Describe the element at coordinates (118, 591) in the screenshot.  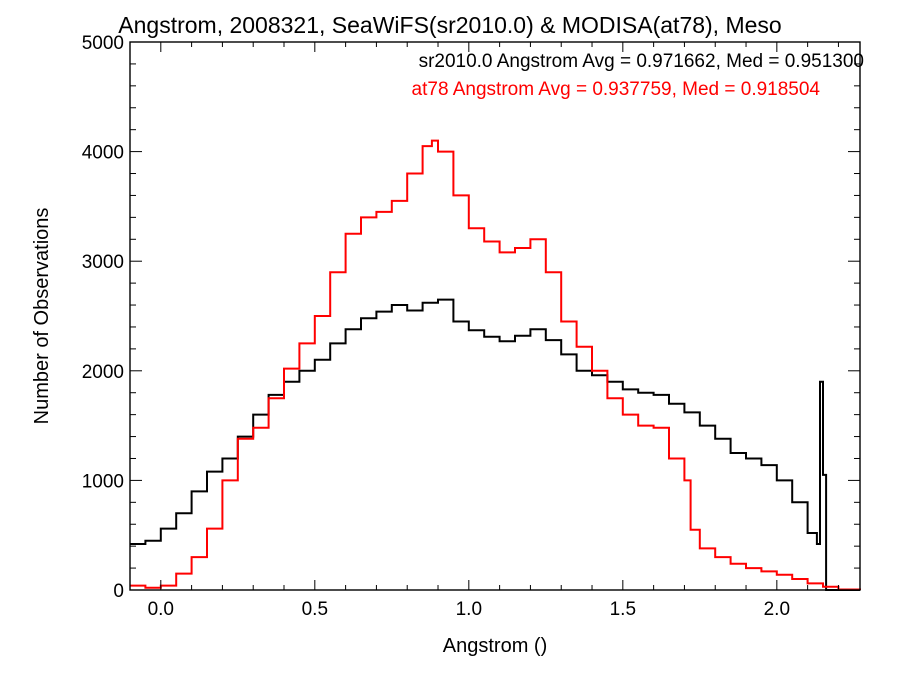
I see `y-tick-label: 0` at that location.